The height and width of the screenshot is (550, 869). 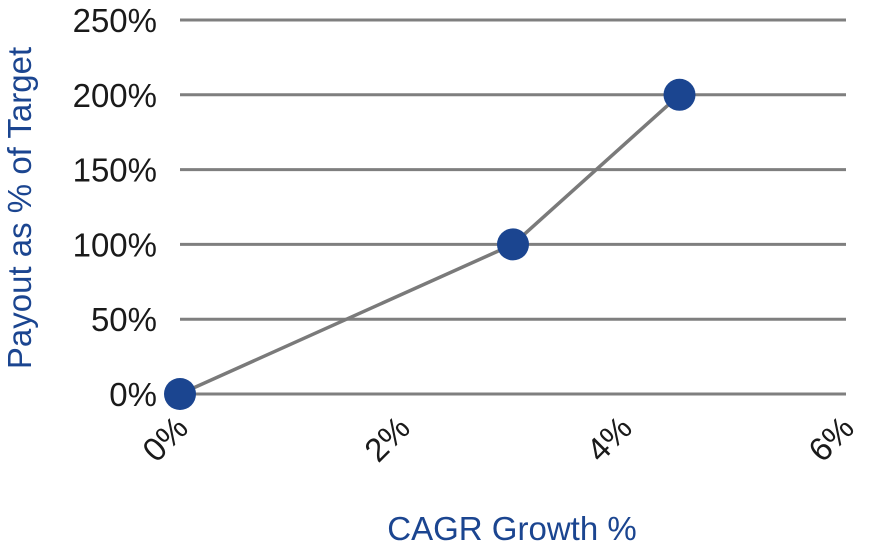 I want to click on y-tick-labels: 0% 50% 100% 150% 200% 250%, so click(x=115, y=207).